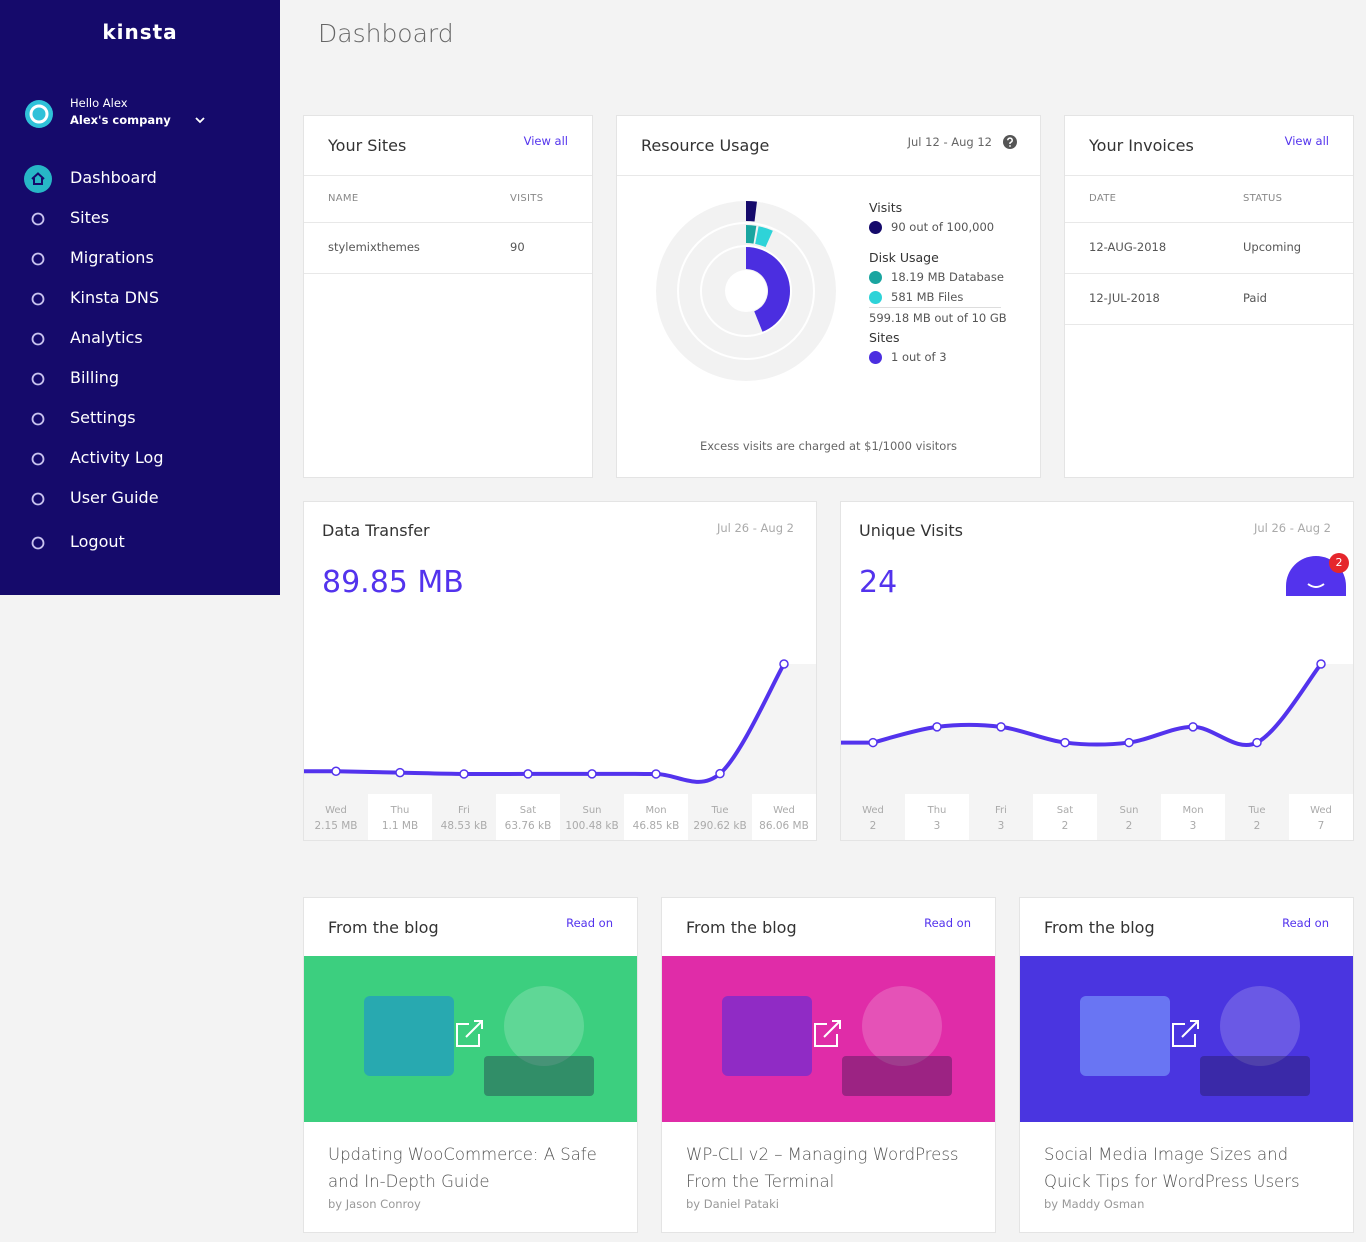 This screenshot has height=1242, width=1366. What do you see at coordinates (1316, 585) in the screenshot?
I see `chat-smile` at bounding box center [1316, 585].